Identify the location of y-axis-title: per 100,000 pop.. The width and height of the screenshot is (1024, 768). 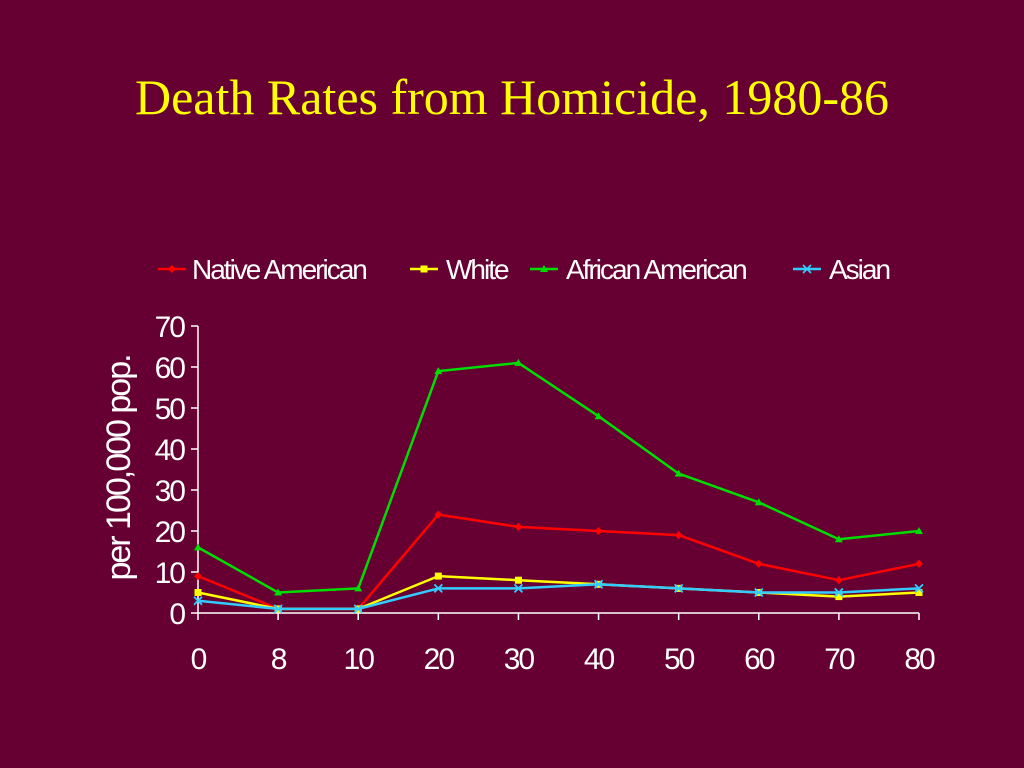
(119, 467).